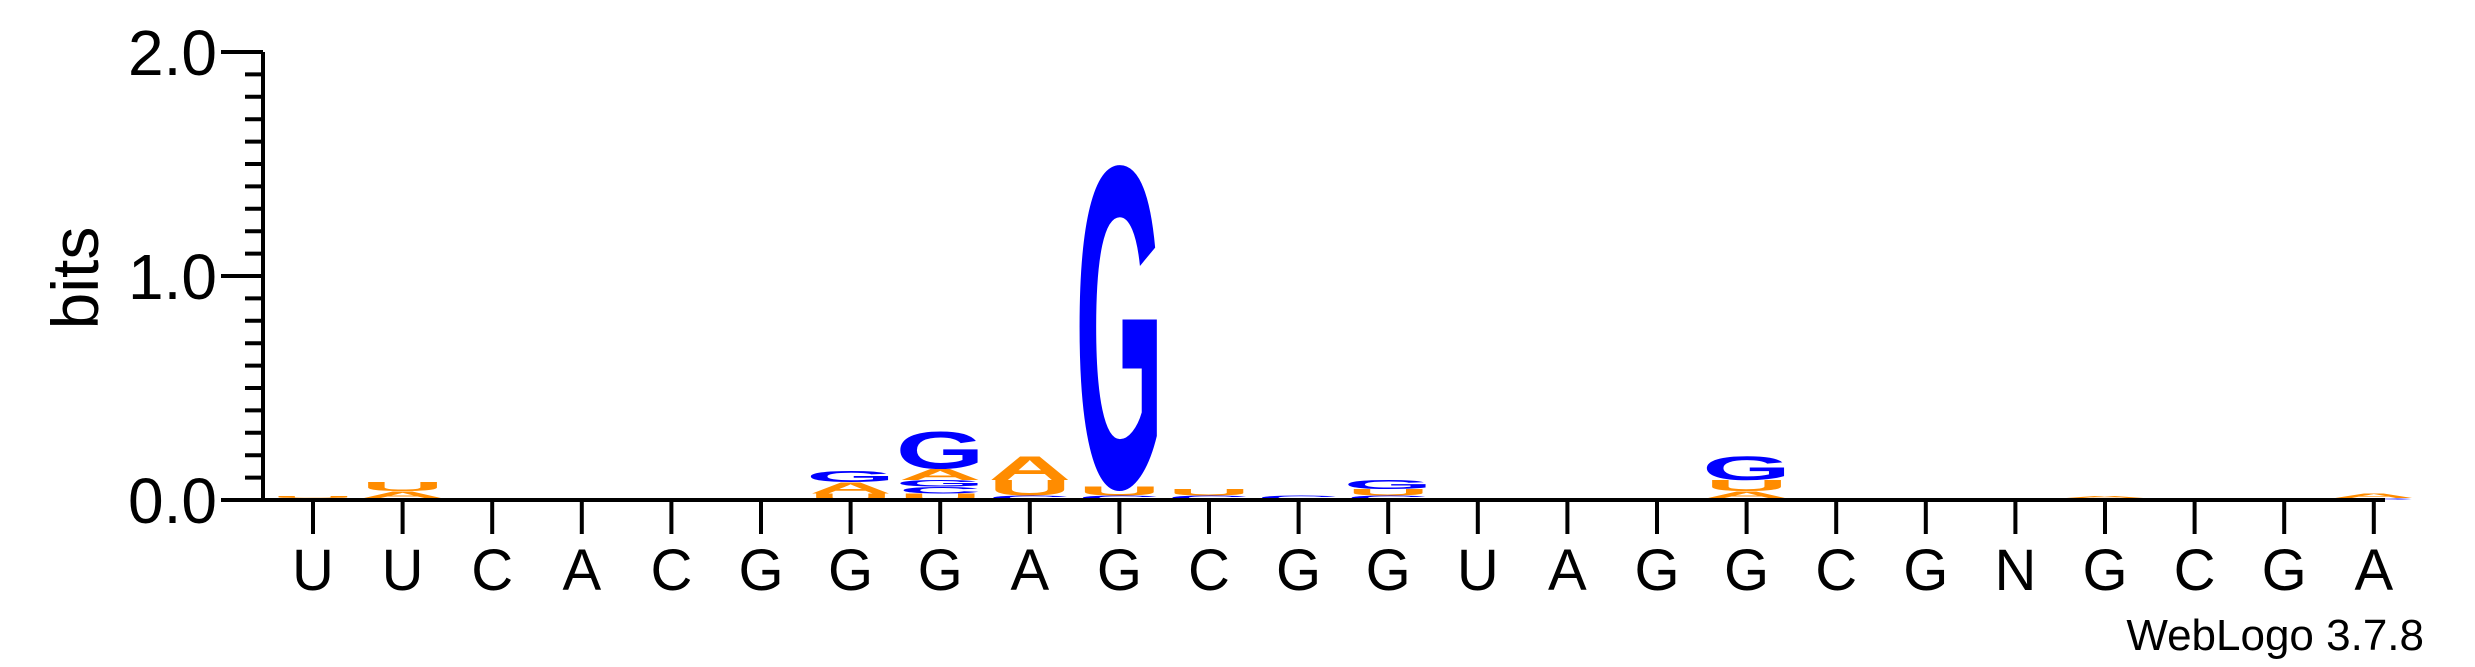  I want to click on y-tick-label: 1.0, so click(172, 277).